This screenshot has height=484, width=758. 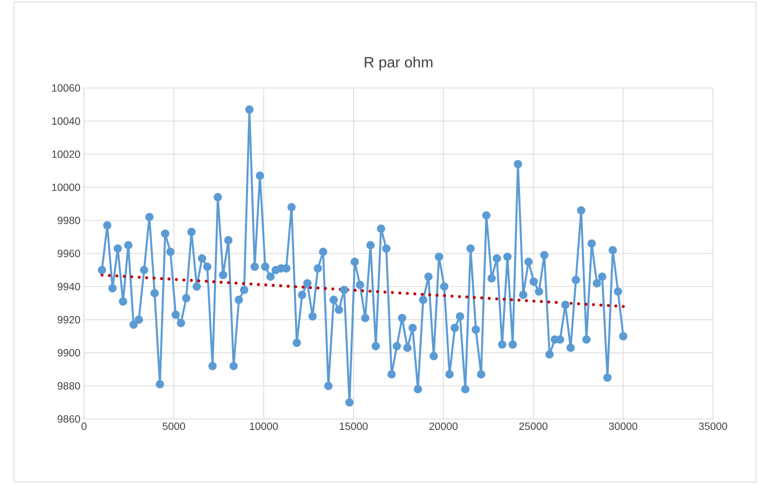 I want to click on y-tick-label: 9980, so click(x=69, y=220).